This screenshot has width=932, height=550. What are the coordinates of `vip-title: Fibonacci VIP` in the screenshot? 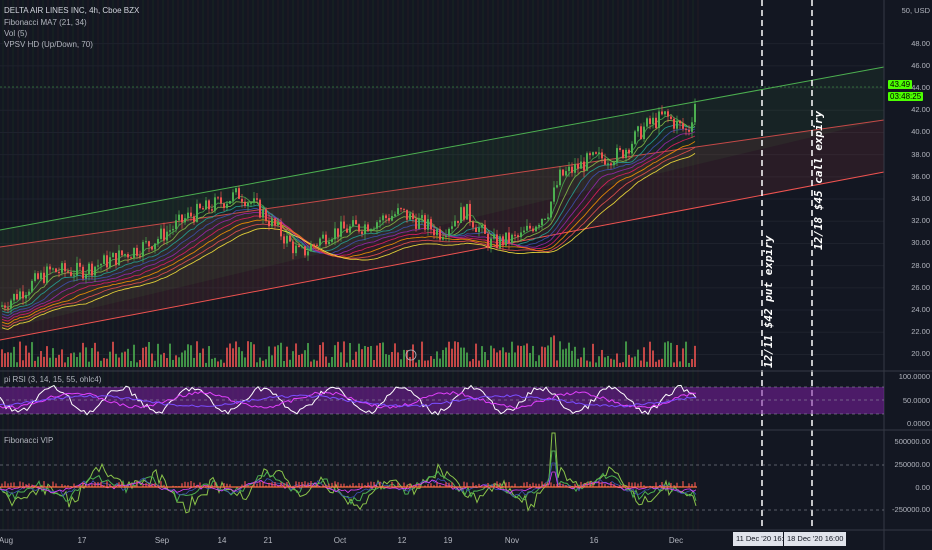 It's located at (29, 440).